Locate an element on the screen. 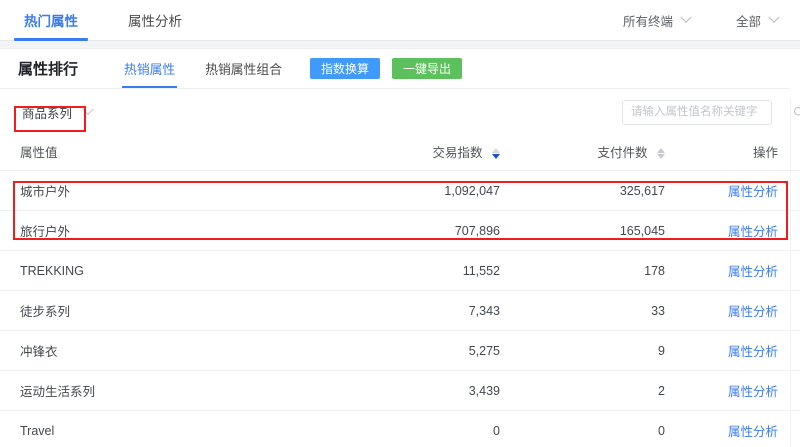 The height and width of the screenshot is (447, 800). cell-attribute-value: 旅行户外 is located at coordinates (165, 230).